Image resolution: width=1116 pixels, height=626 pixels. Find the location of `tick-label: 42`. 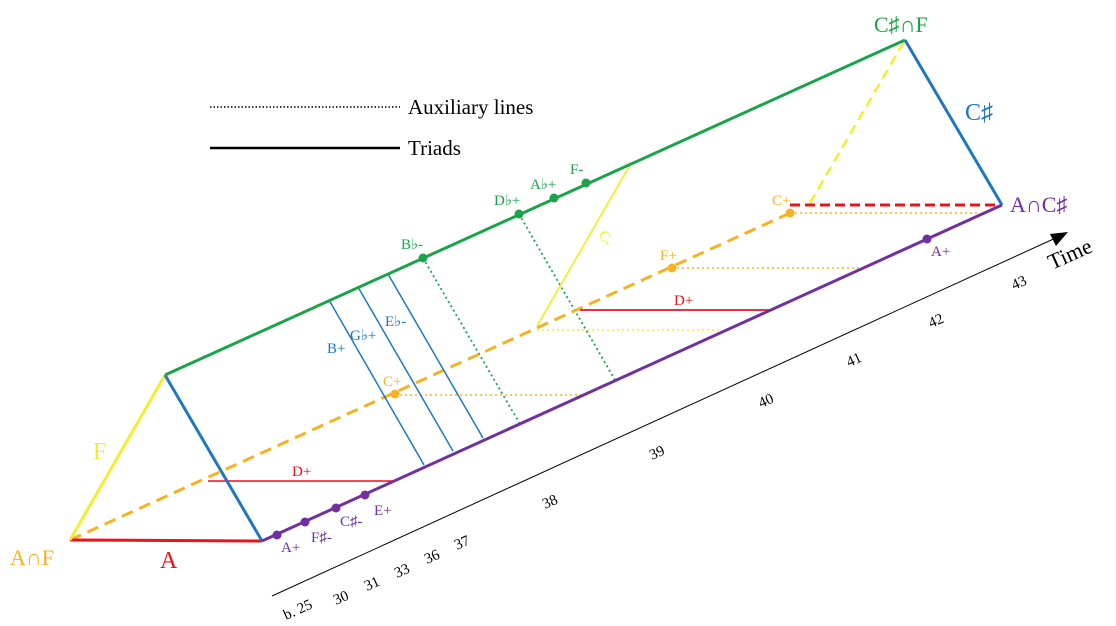

tick-label: 42 is located at coordinates (936, 321).